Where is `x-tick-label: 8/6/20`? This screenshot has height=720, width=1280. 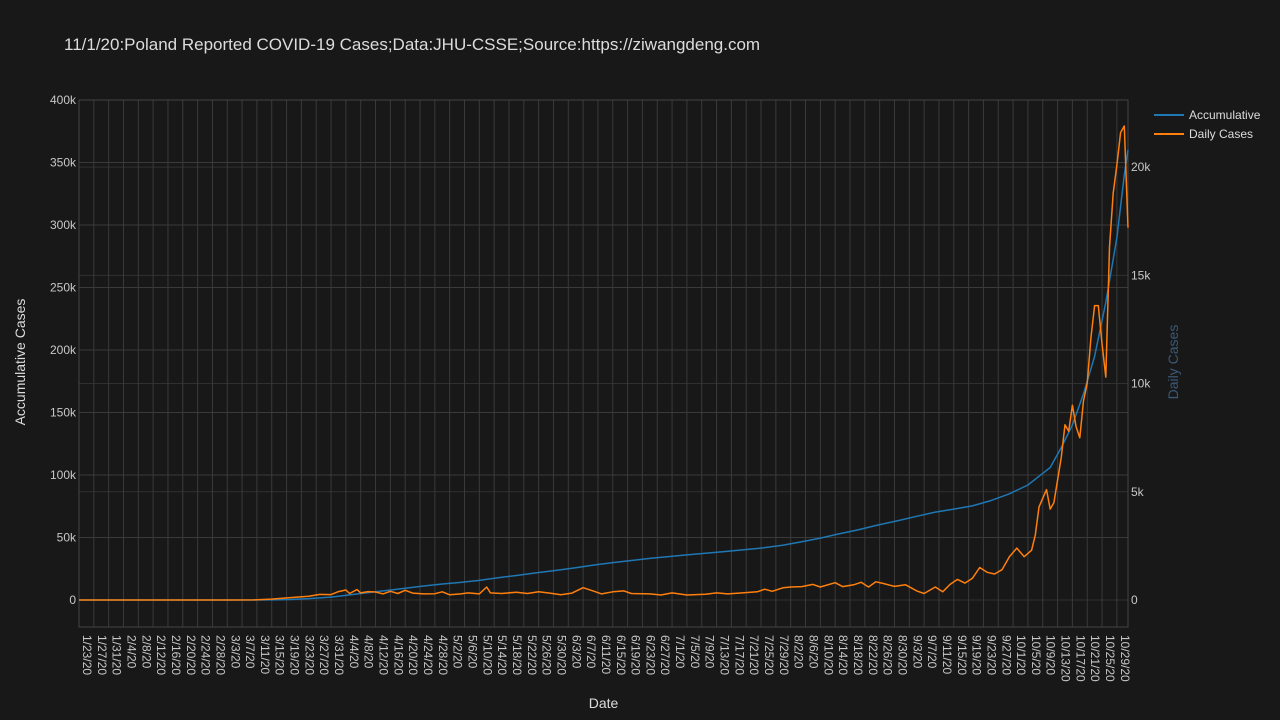 x-tick-label: 8/6/20 is located at coordinates (814, 652).